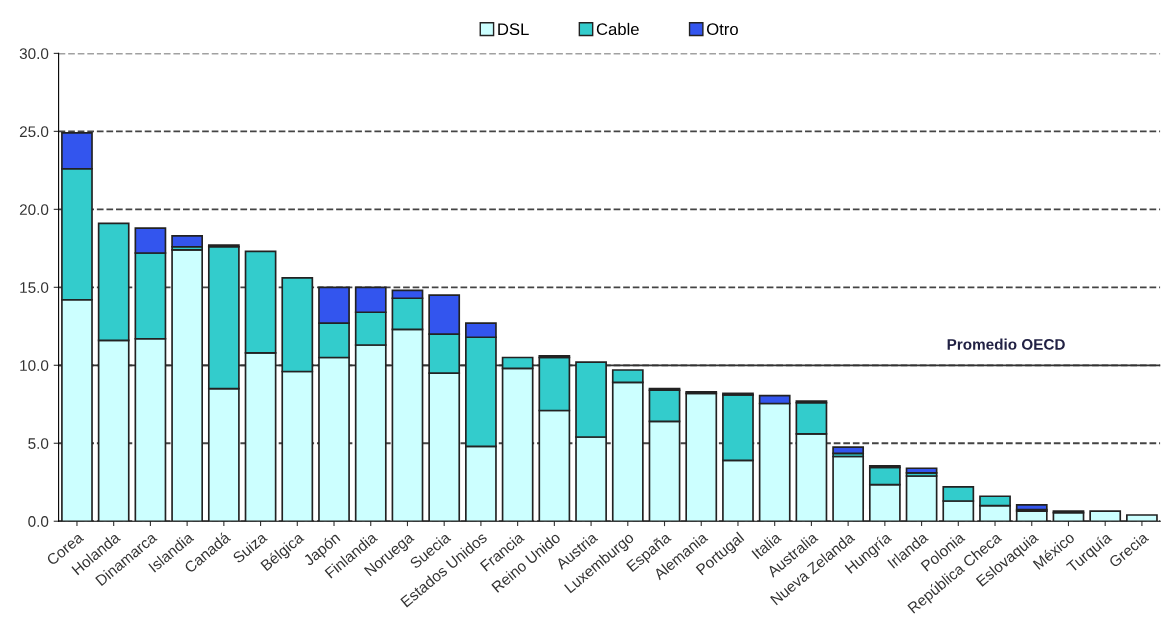  What do you see at coordinates (513, 29) in the screenshot?
I see `legend-label: DSL` at bounding box center [513, 29].